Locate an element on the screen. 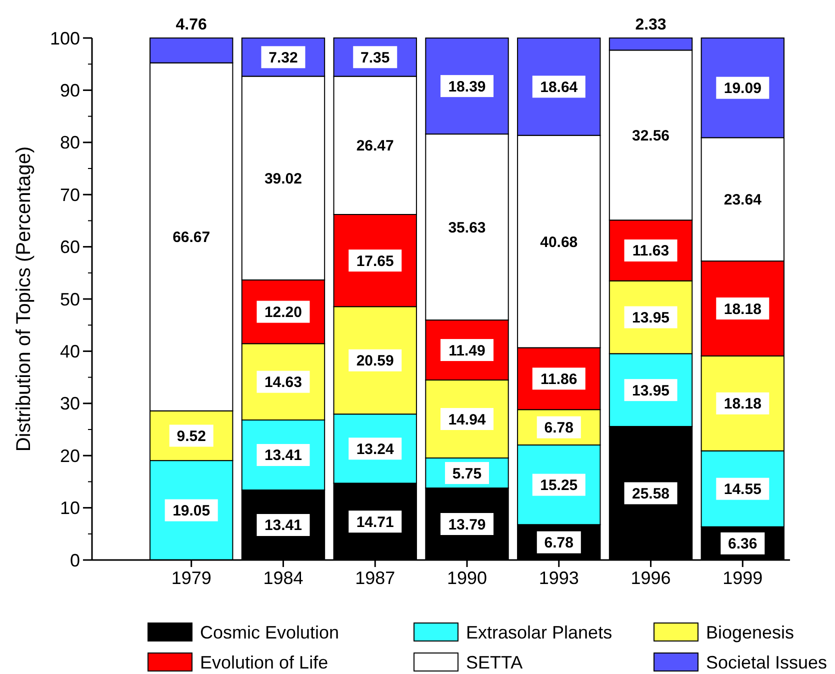 This screenshot has width=835, height=674. data-label: 32.56 is located at coordinates (651, 135).